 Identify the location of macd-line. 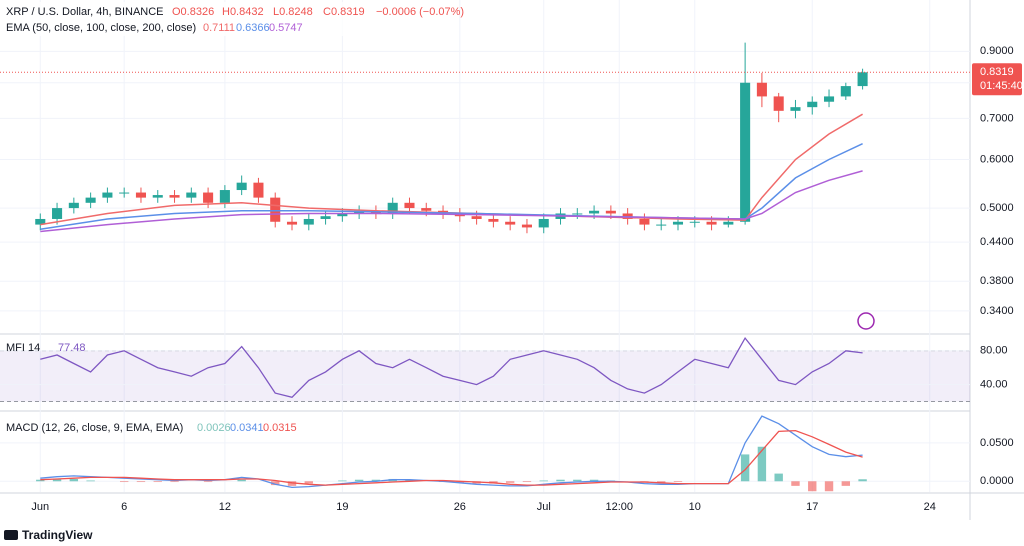
(451, 457).